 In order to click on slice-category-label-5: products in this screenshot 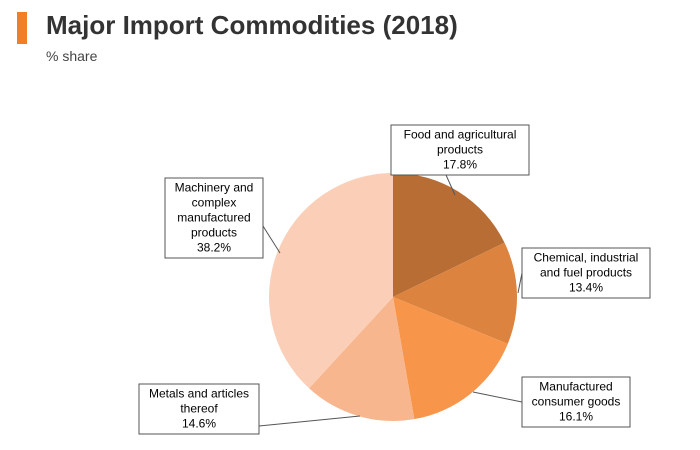, I will do `click(214, 233)`.